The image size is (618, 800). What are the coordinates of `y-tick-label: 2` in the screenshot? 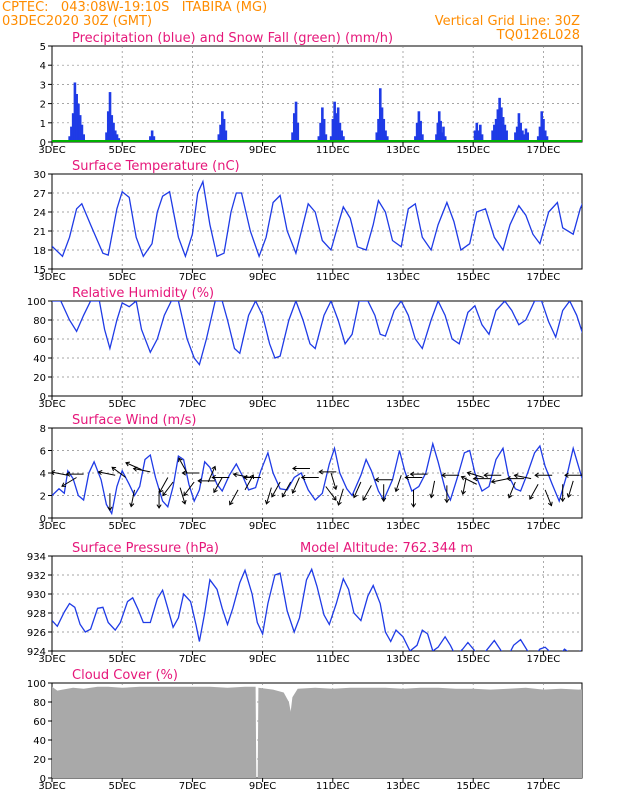 It's located at (43, 497).